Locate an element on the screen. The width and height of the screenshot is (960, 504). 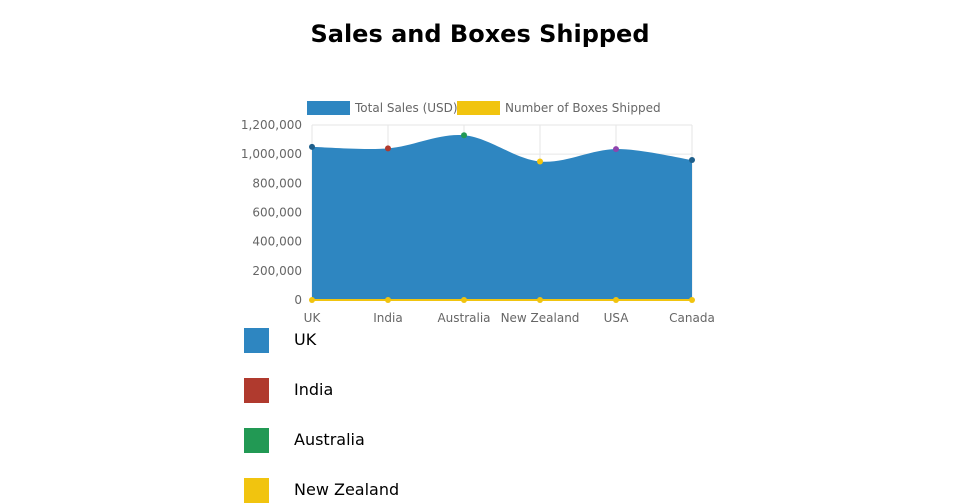
data-point-boxes-australia is located at coordinates (464, 300).